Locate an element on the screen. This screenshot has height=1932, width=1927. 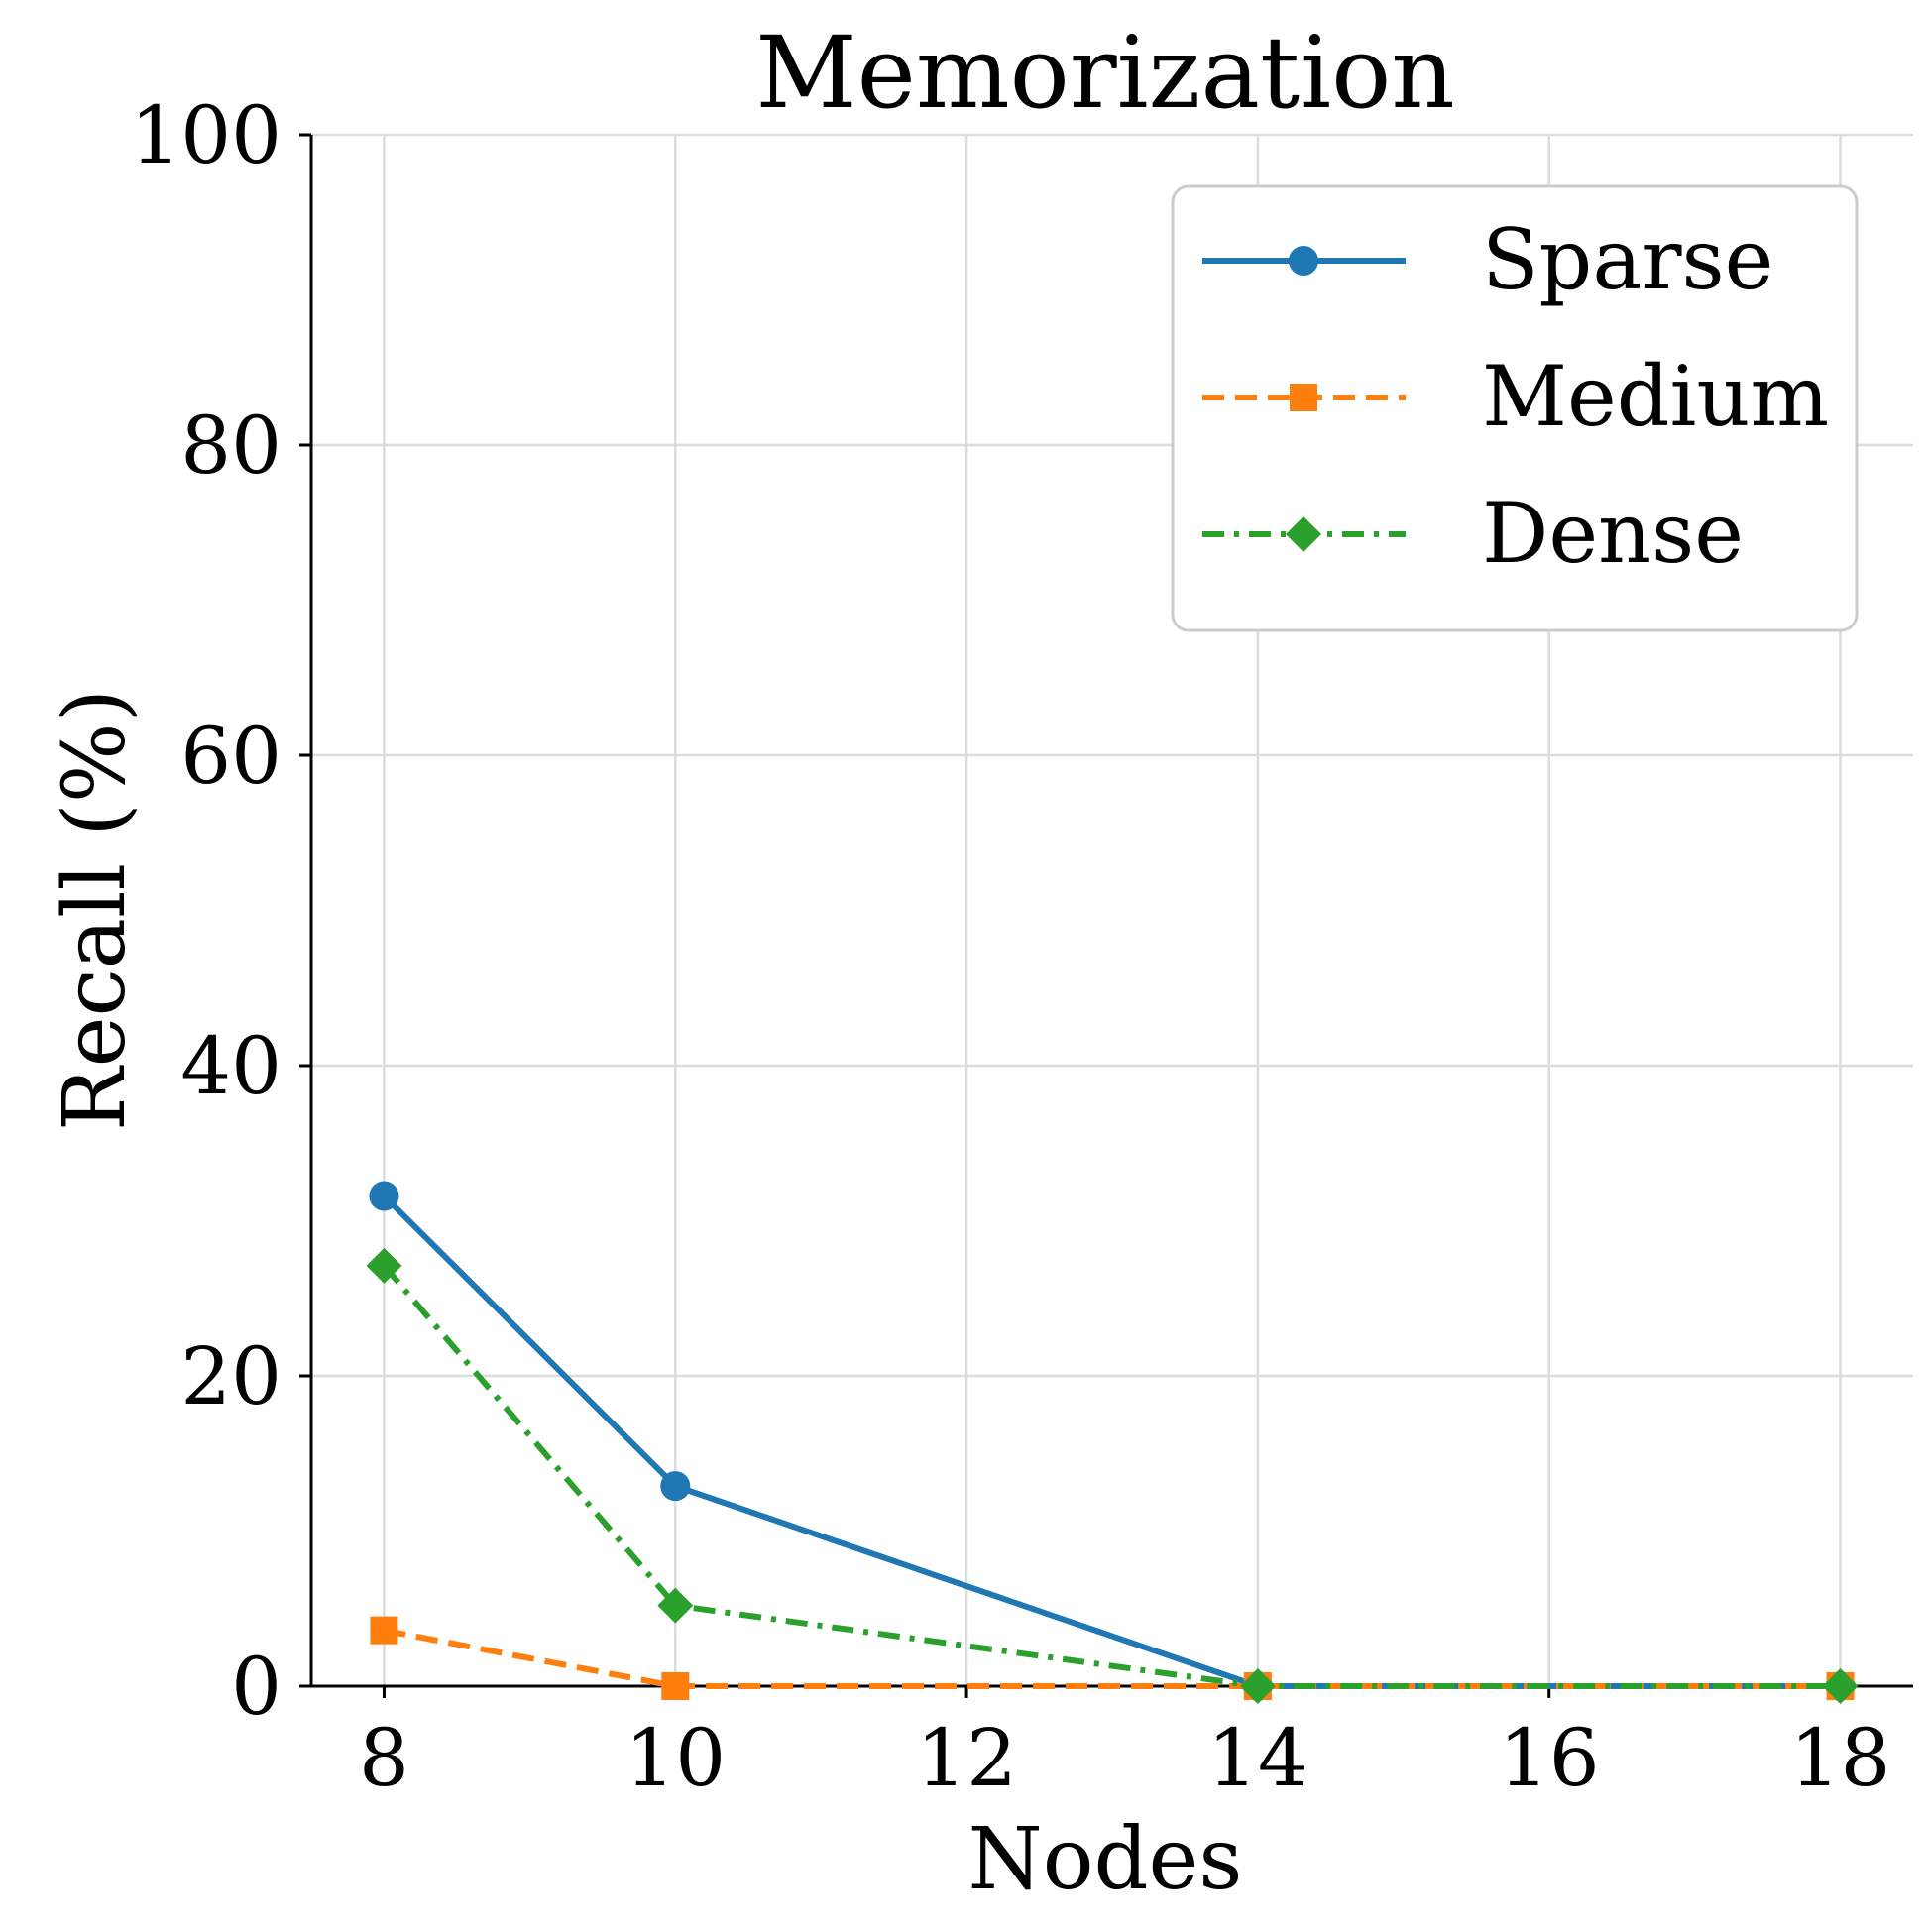
y-tick-label: 20 is located at coordinates (231, 1376).